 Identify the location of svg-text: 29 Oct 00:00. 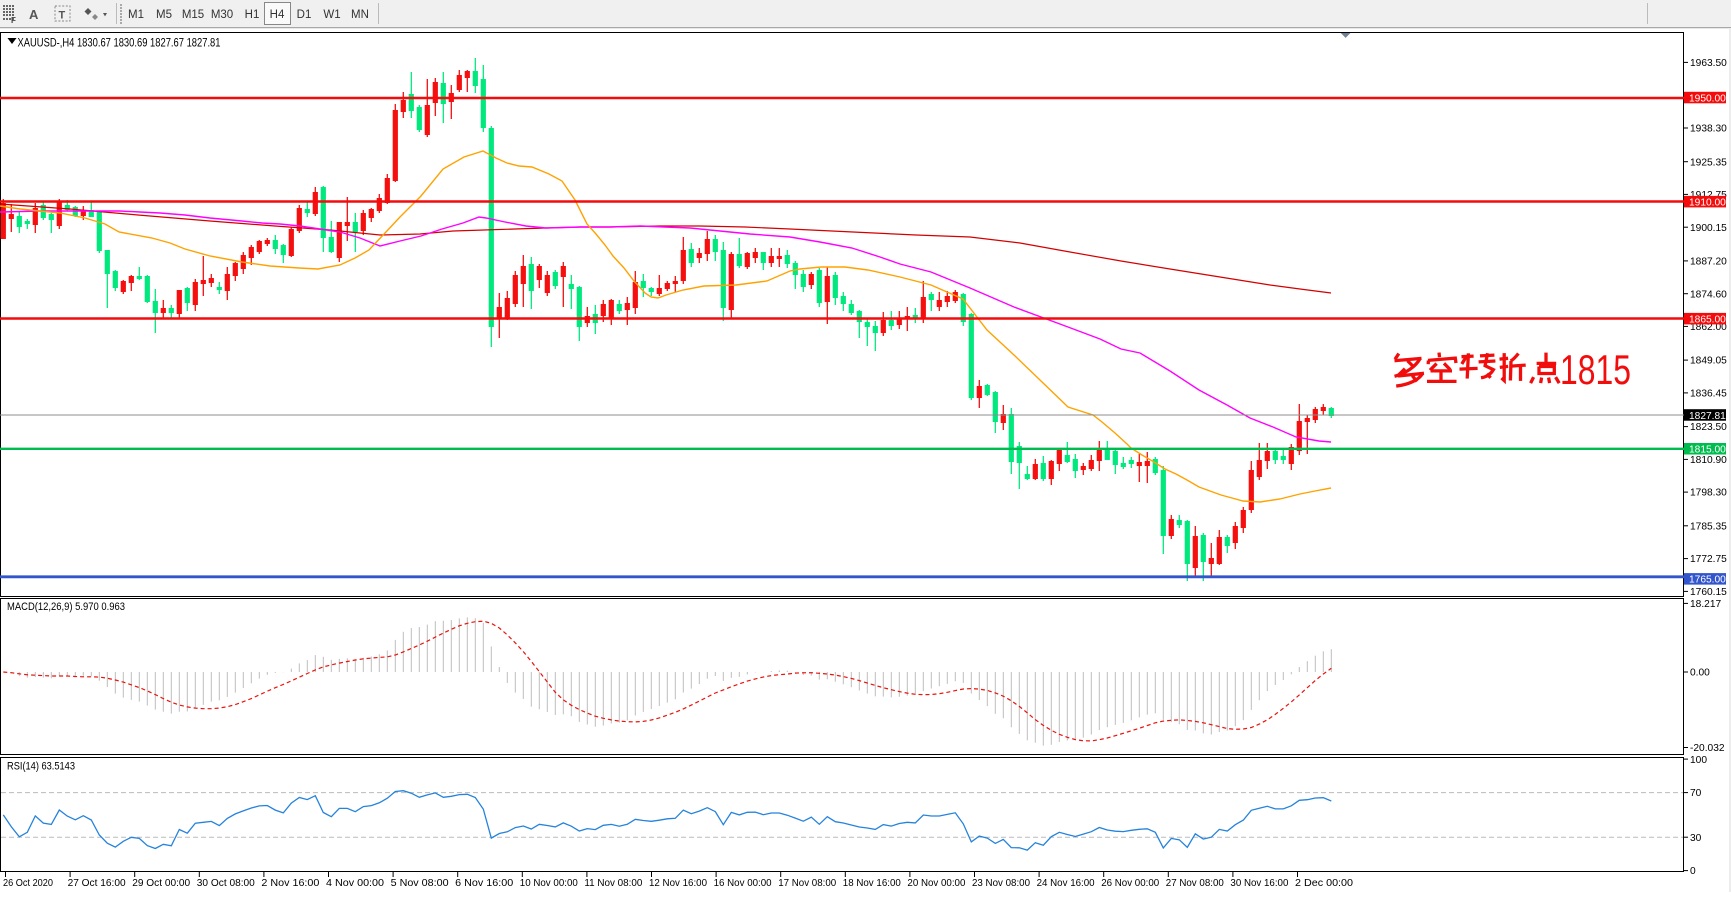
(161, 883).